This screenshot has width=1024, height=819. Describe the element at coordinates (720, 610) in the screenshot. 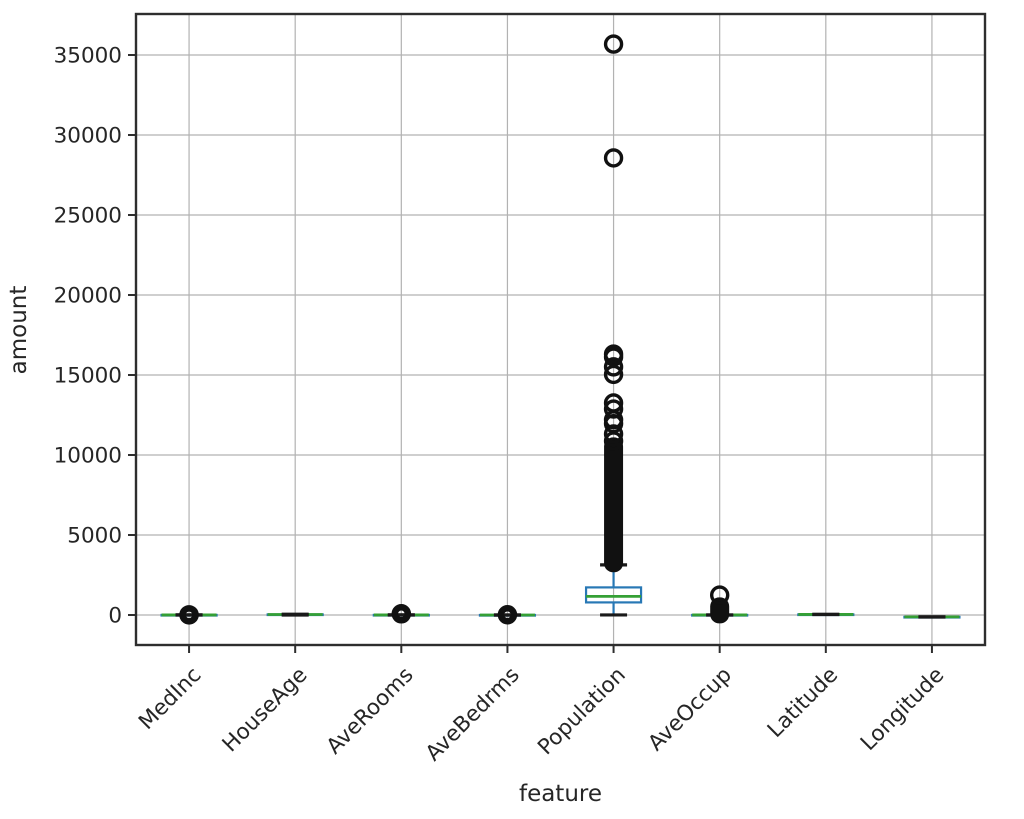

I see `outlier-column-AveOccup` at that location.